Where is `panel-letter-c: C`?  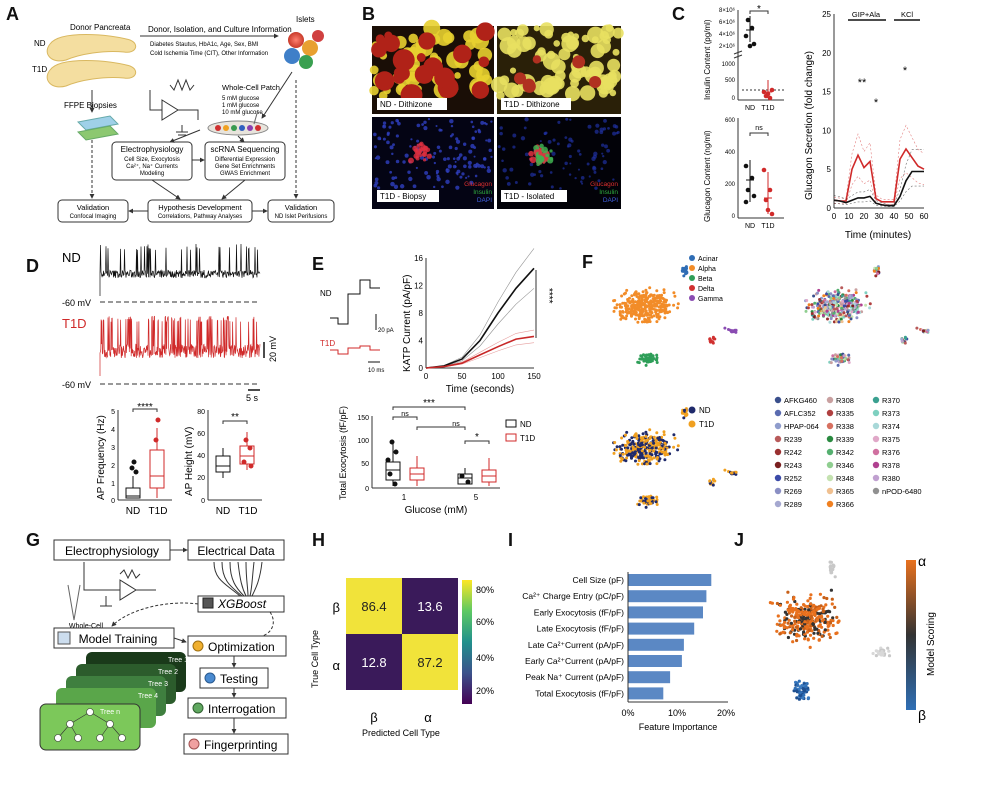
panel-letter-c: C is located at coordinates (678, 14).